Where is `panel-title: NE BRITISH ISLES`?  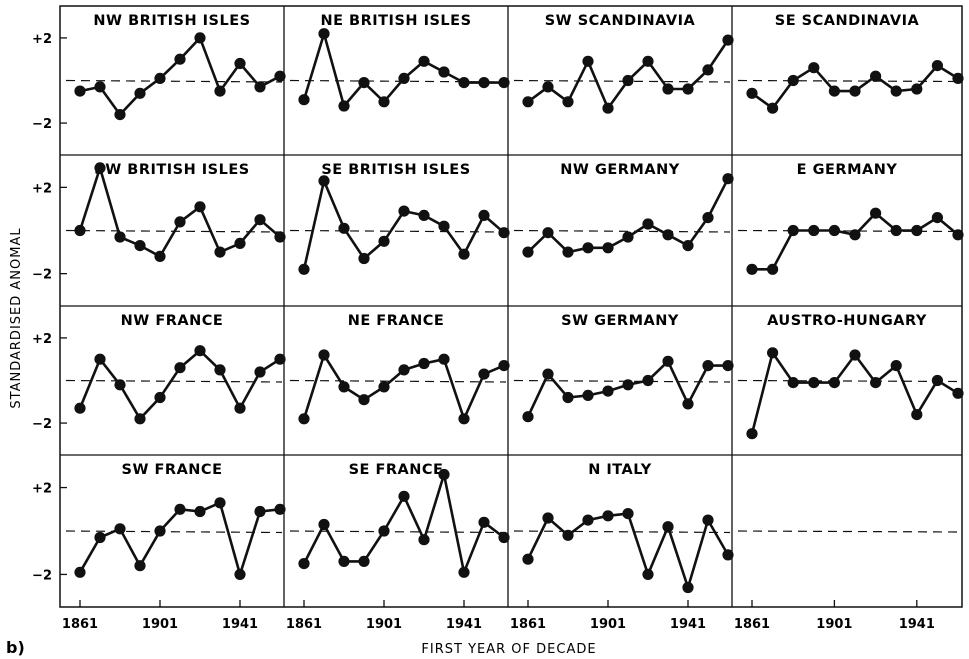 panel-title: NE BRITISH ISLES is located at coordinates (395, 21).